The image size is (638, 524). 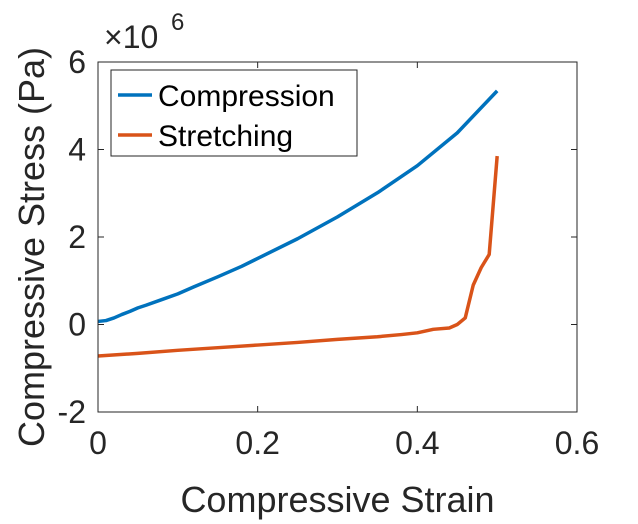 What do you see at coordinates (337, 499) in the screenshot?
I see `x-axis-title: Compressive Strain` at bounding box center [337, 499].